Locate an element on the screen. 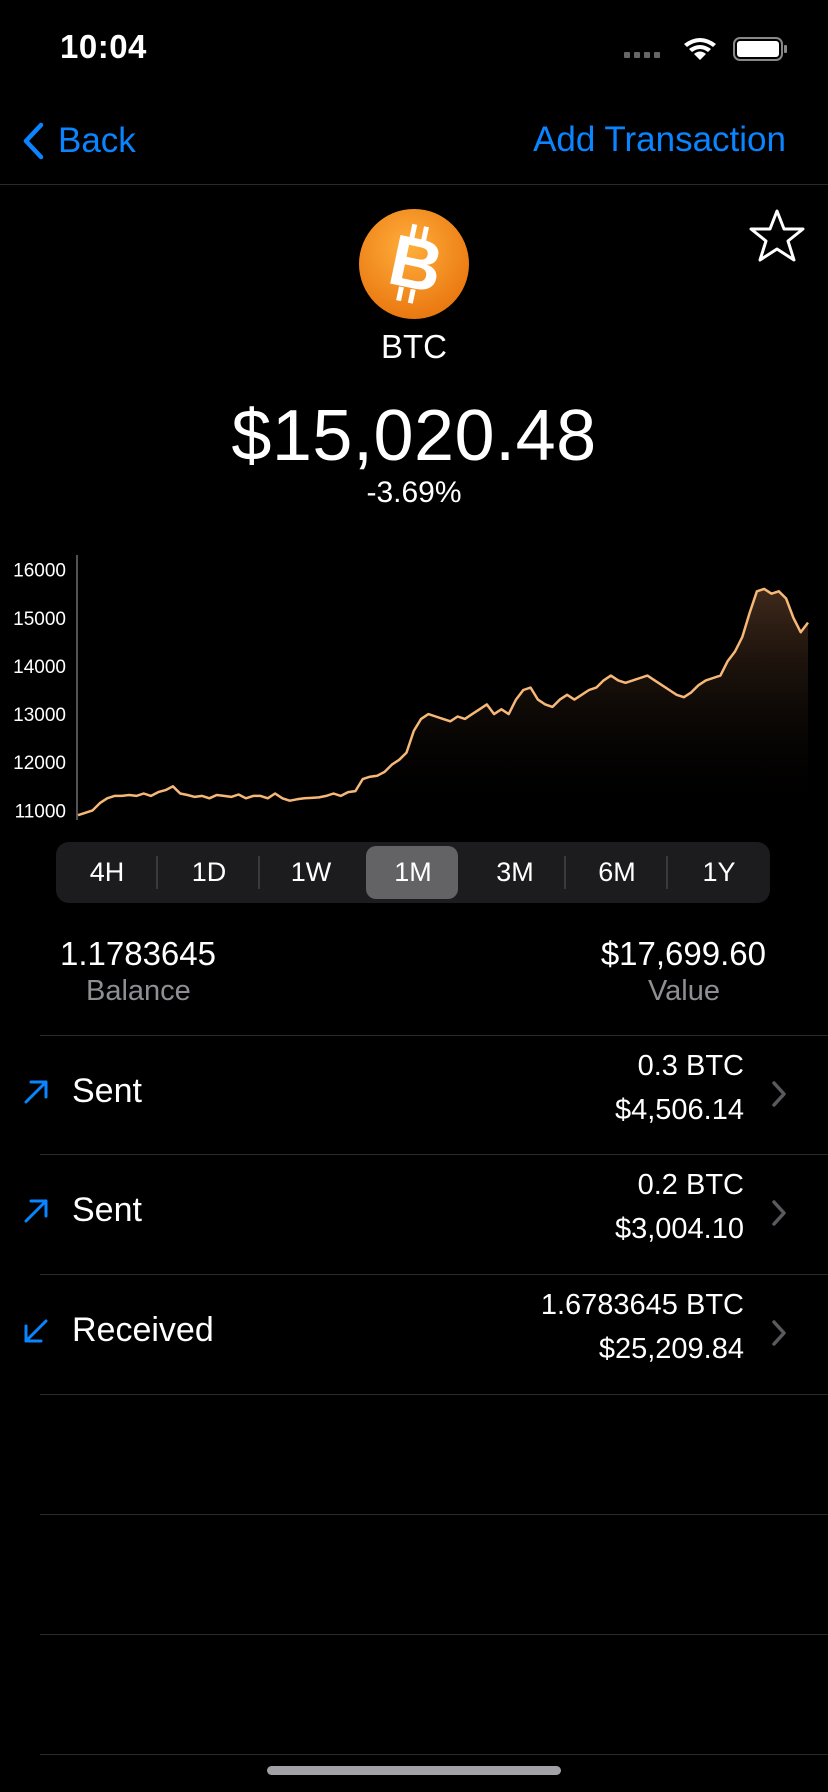 This screenshot has width=828, height=1792. signal-icon is located at coordinates (642, 55).